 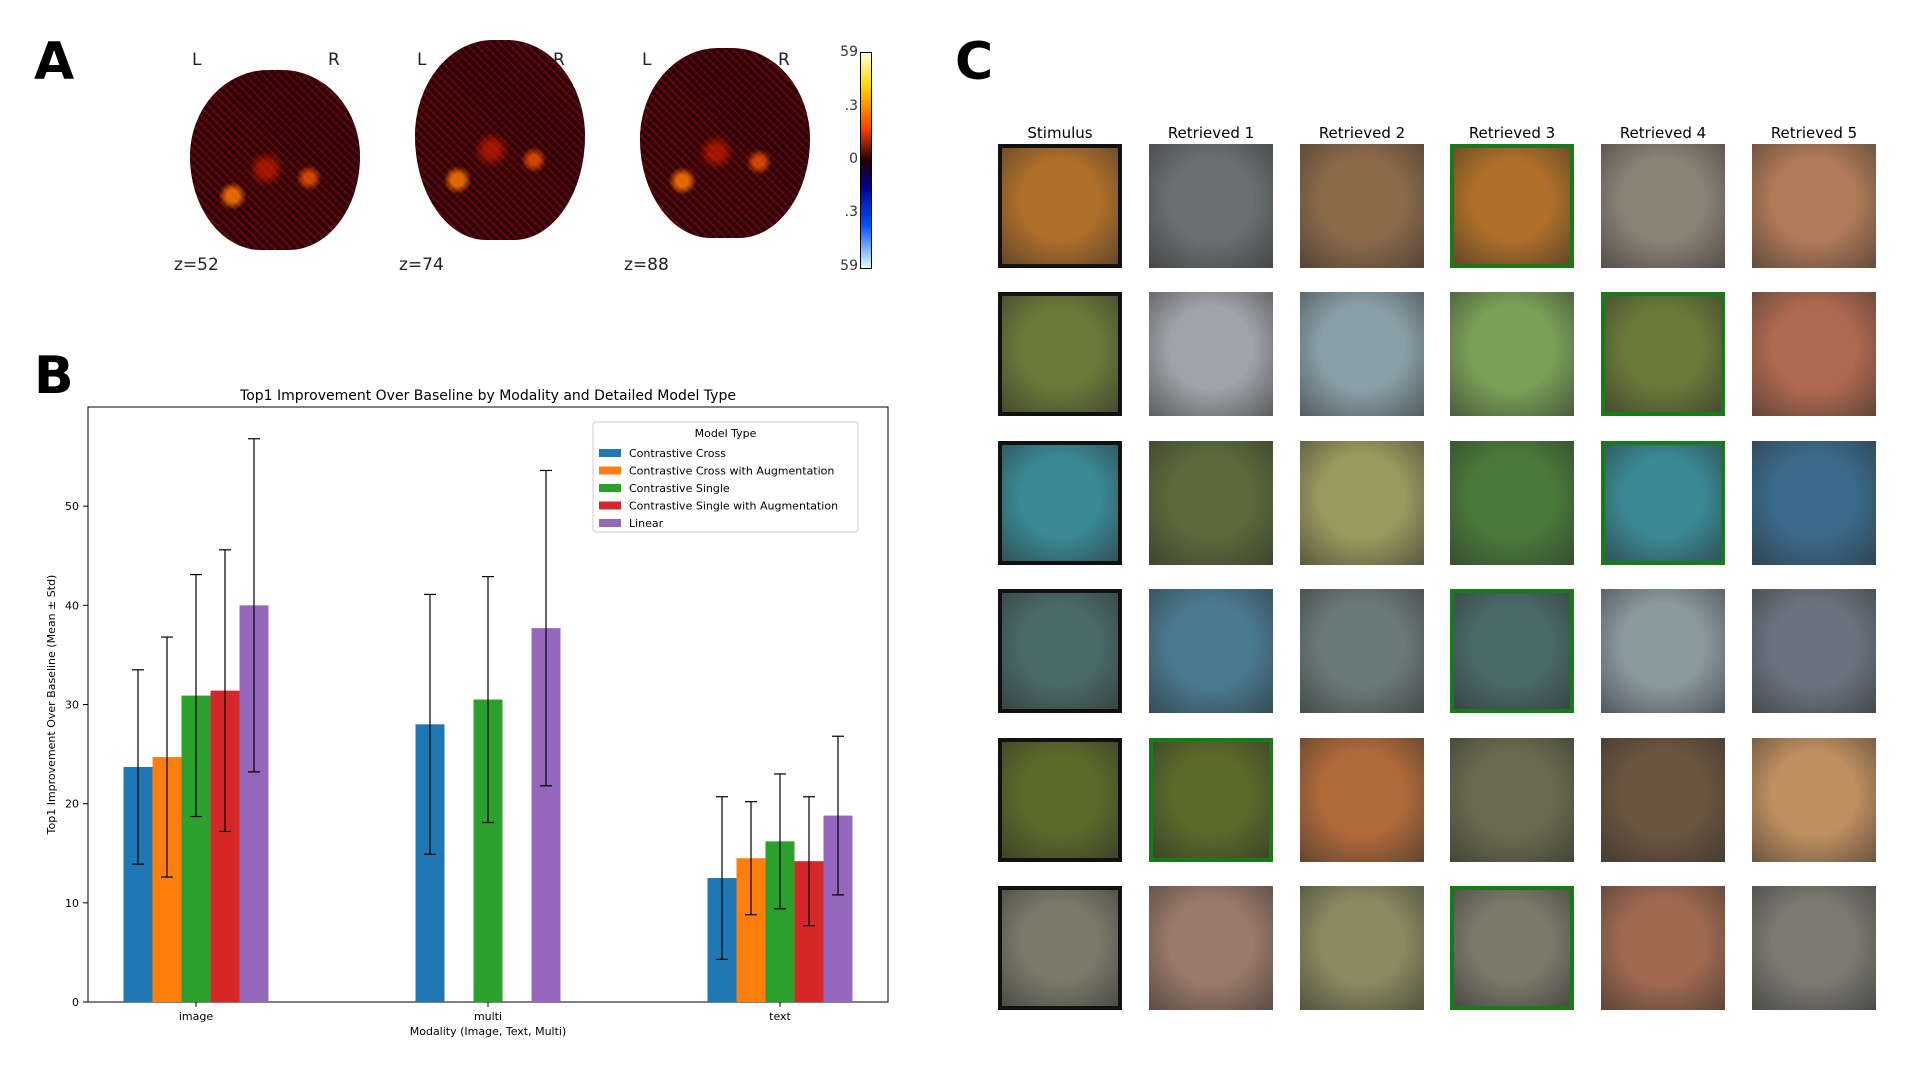 What do you see at coordinates (677, 453) in the screenshot?
I see `legend-label: Contrastive Cross` at bounding box center [677, 453].